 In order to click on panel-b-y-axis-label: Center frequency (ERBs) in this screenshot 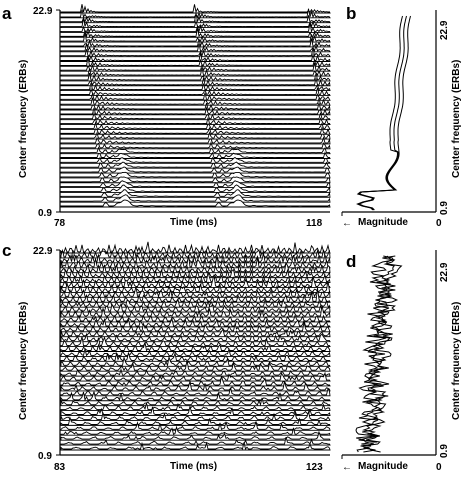, I will do `click(456, 119)`.